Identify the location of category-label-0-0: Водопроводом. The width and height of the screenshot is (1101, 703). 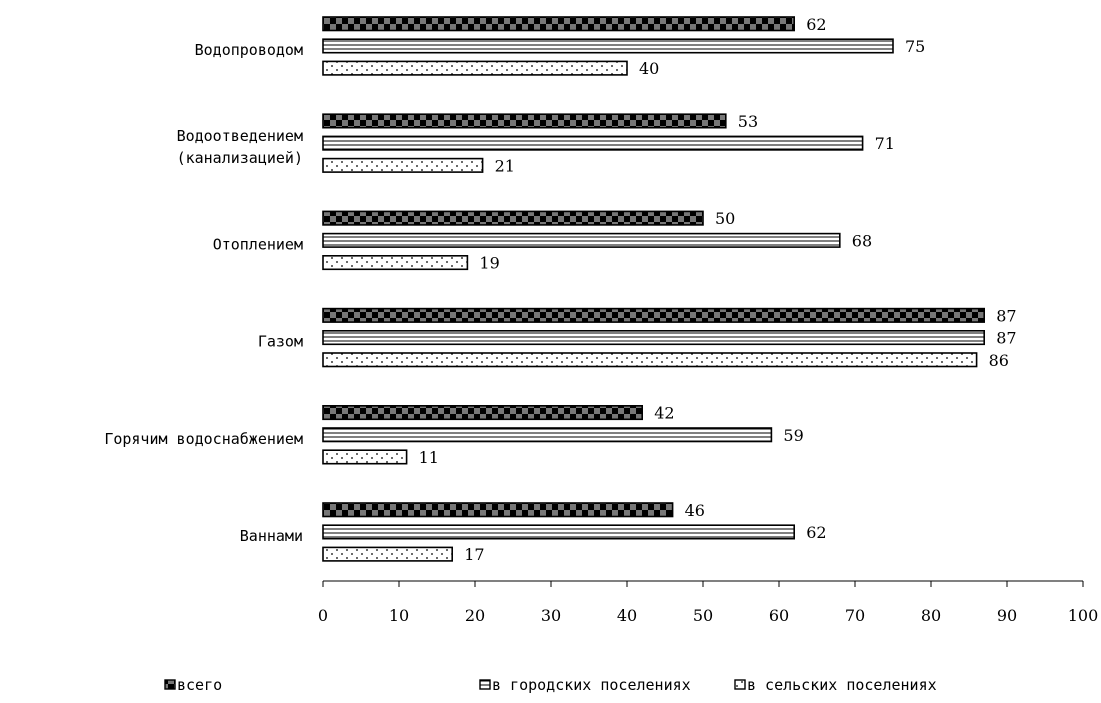
(249, 50).